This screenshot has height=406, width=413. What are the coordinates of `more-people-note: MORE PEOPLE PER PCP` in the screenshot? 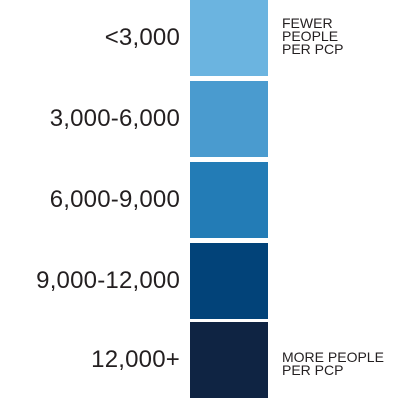 It's located at (333, 363).